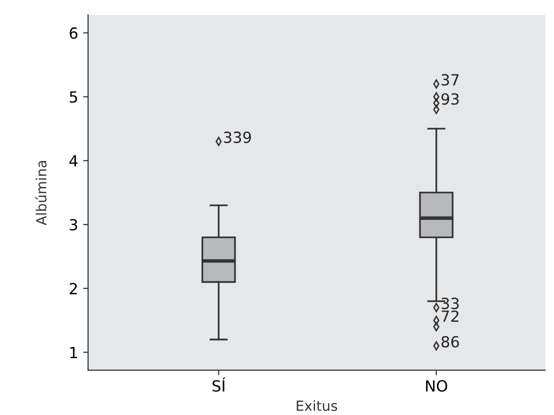  What do you see at coordinates (219, 384) in the screenshot?
I see `x-tick-label: SÍ` at bounding box center [219, 384].